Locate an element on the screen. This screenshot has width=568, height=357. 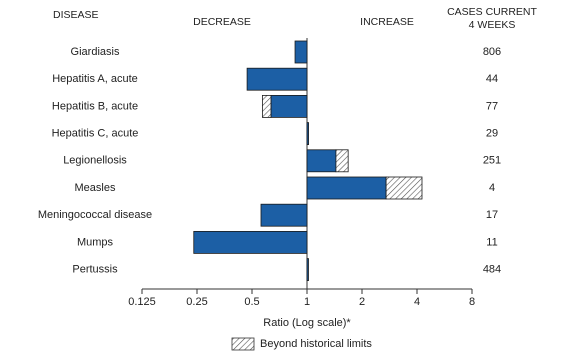
header-cases: CASES CURRENT is located at coordinates (492, 12).